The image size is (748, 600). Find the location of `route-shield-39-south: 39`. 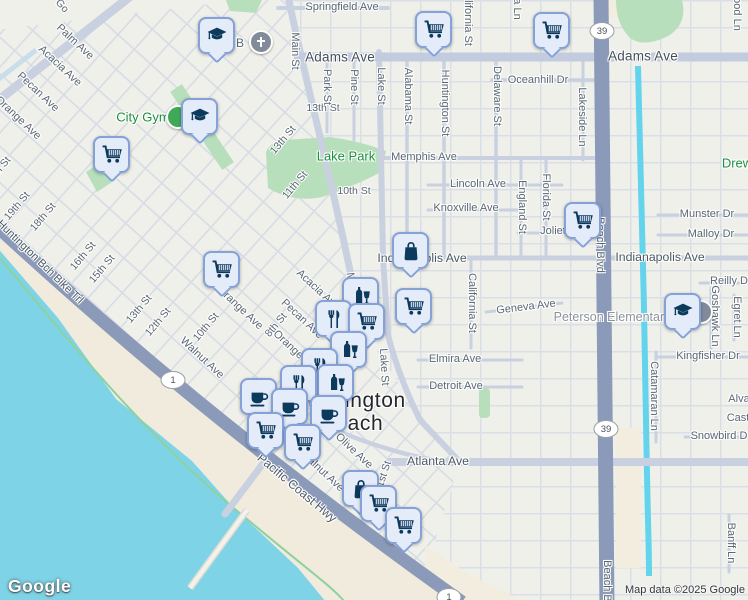

route-shield-39-south: 39 is located at coordinates (606, 429).